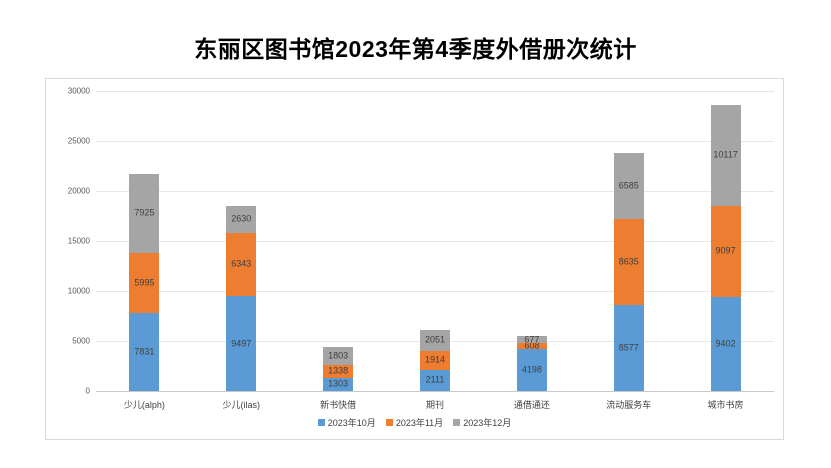 This screenshot has width=831, height=468. Describe the element at coordinates (725, 405) in the screenshot. I see `x-axis-category-label: 城市书房` at that location.